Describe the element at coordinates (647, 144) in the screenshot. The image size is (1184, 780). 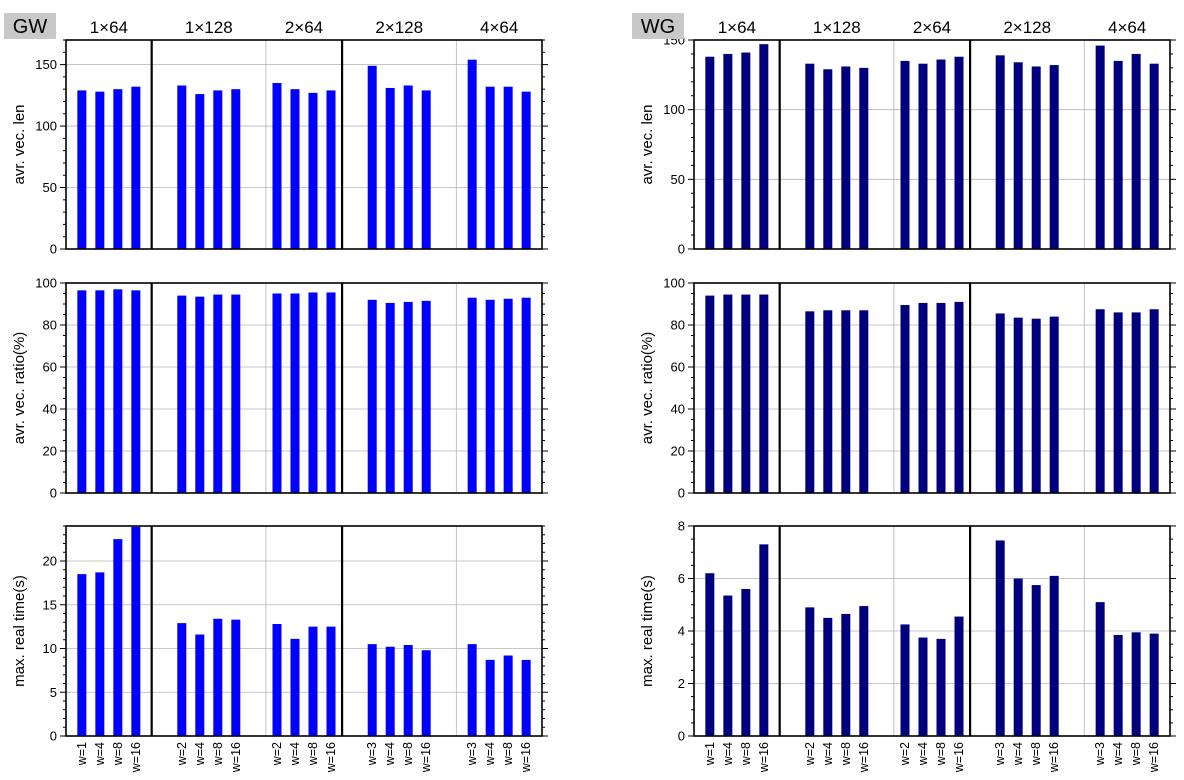
I see `y-axis-label: avr. vec. len` at that location.